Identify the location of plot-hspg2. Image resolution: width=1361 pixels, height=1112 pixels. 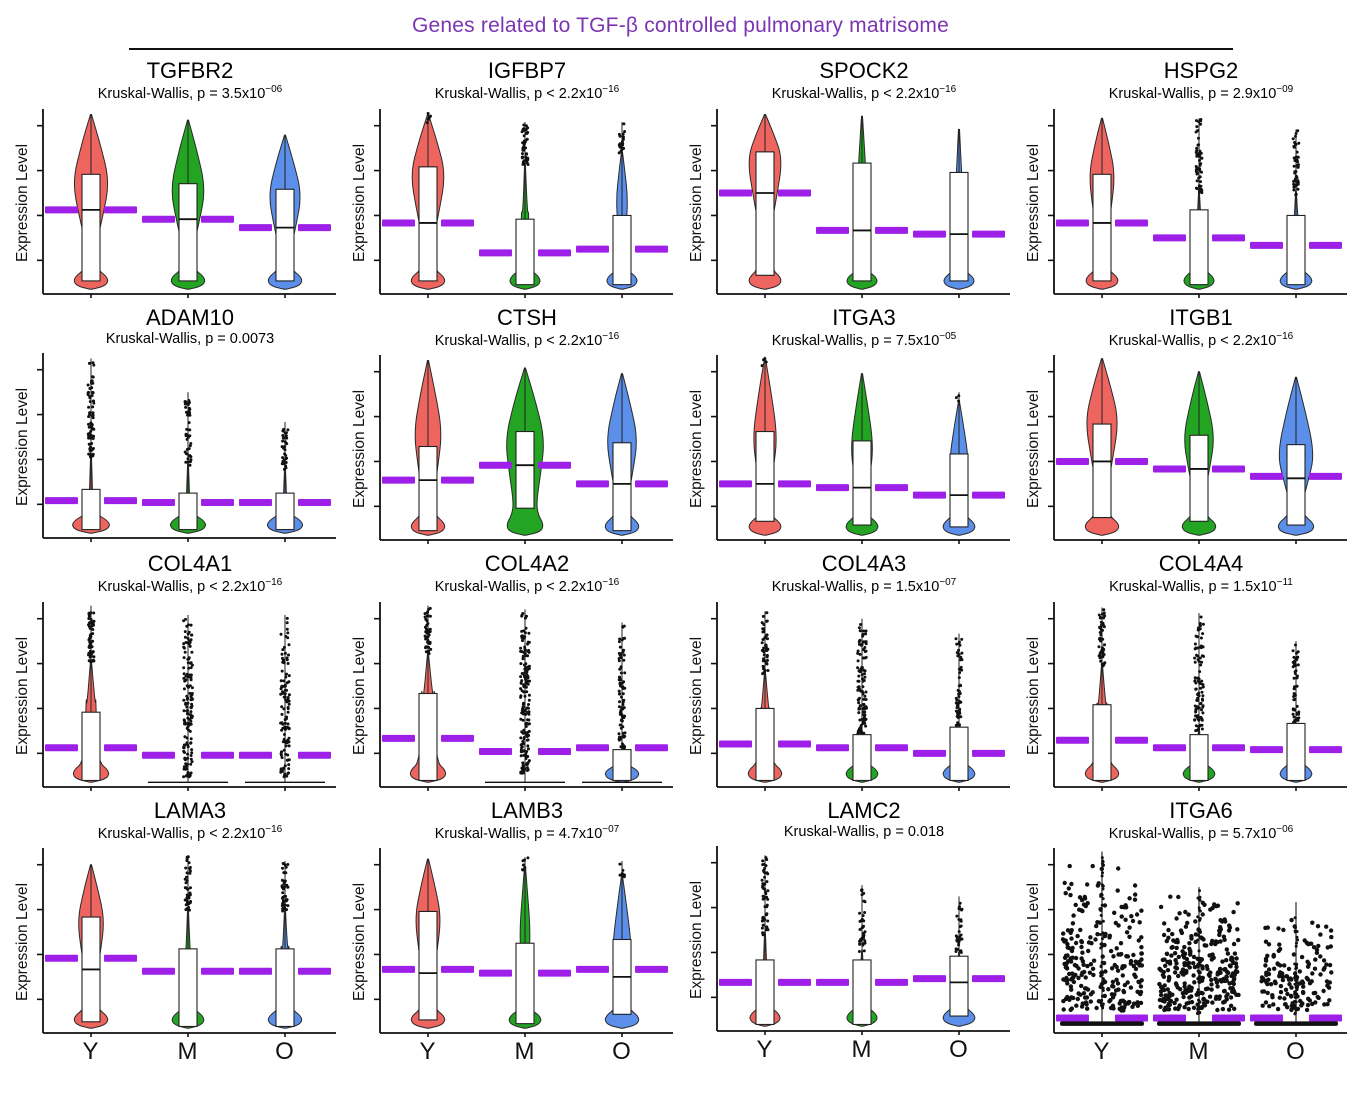
(1197, 203).